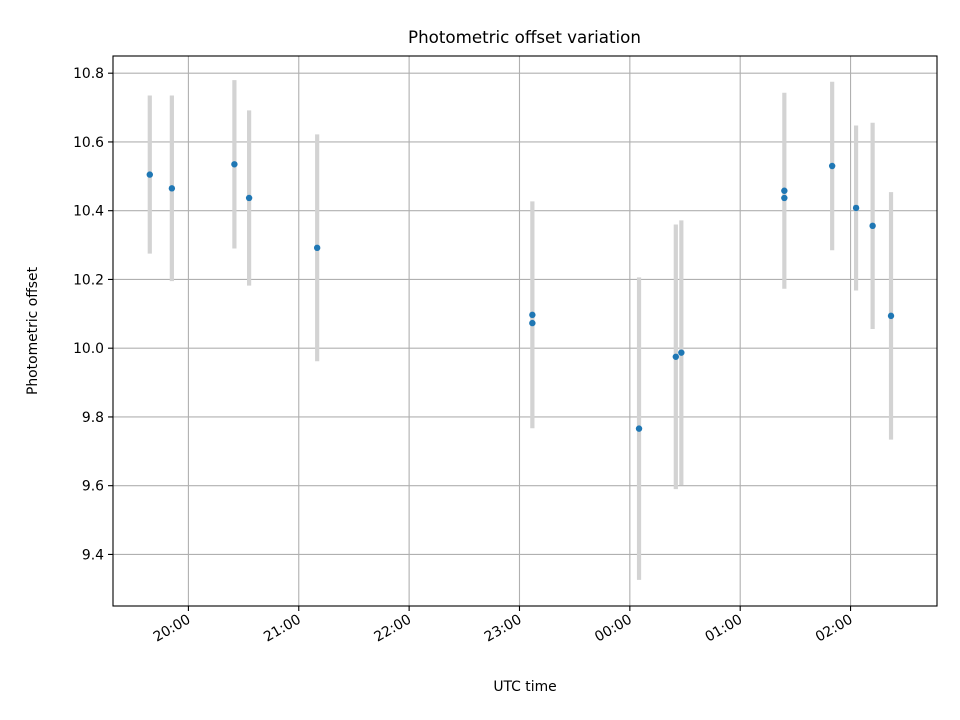  Describe the element at coordinates (503, 629) in the screenshot. I see `x-tick-label: 23:00` at that location.